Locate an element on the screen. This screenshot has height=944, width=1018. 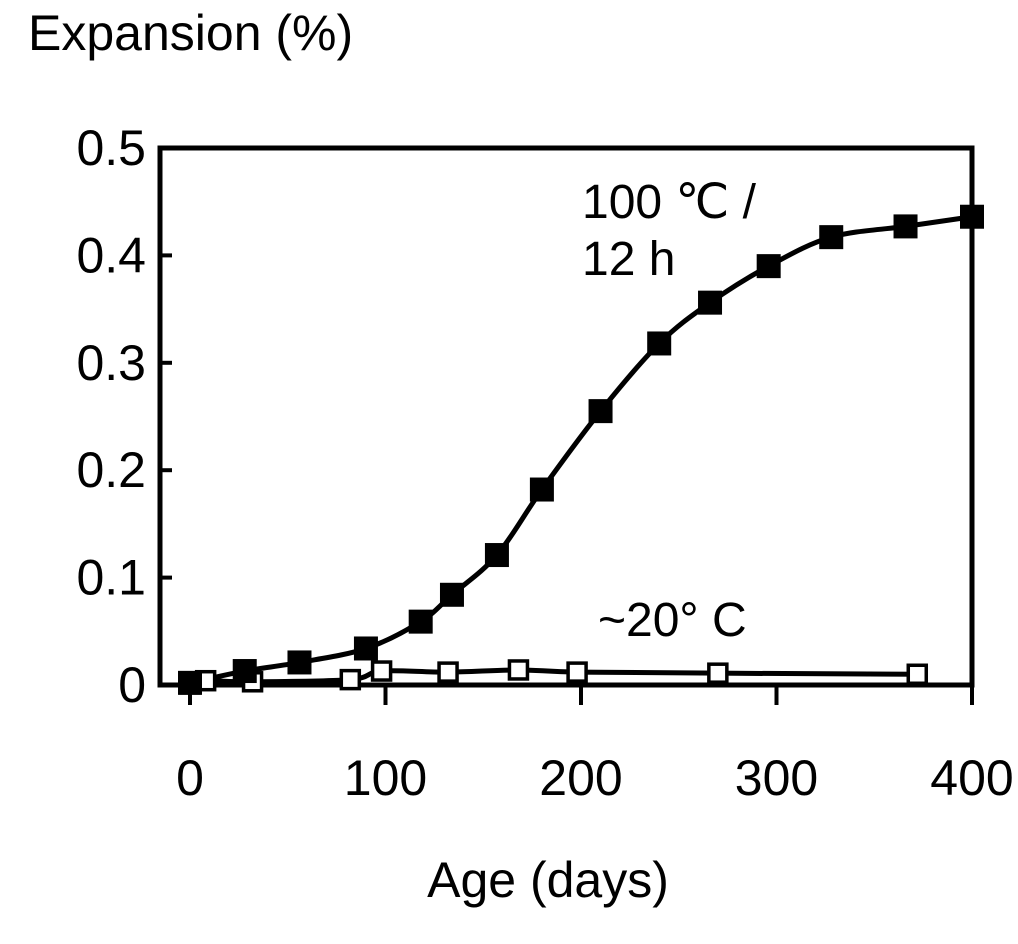
y-tick-label: 0.2 is located at coordinates (111, 470).